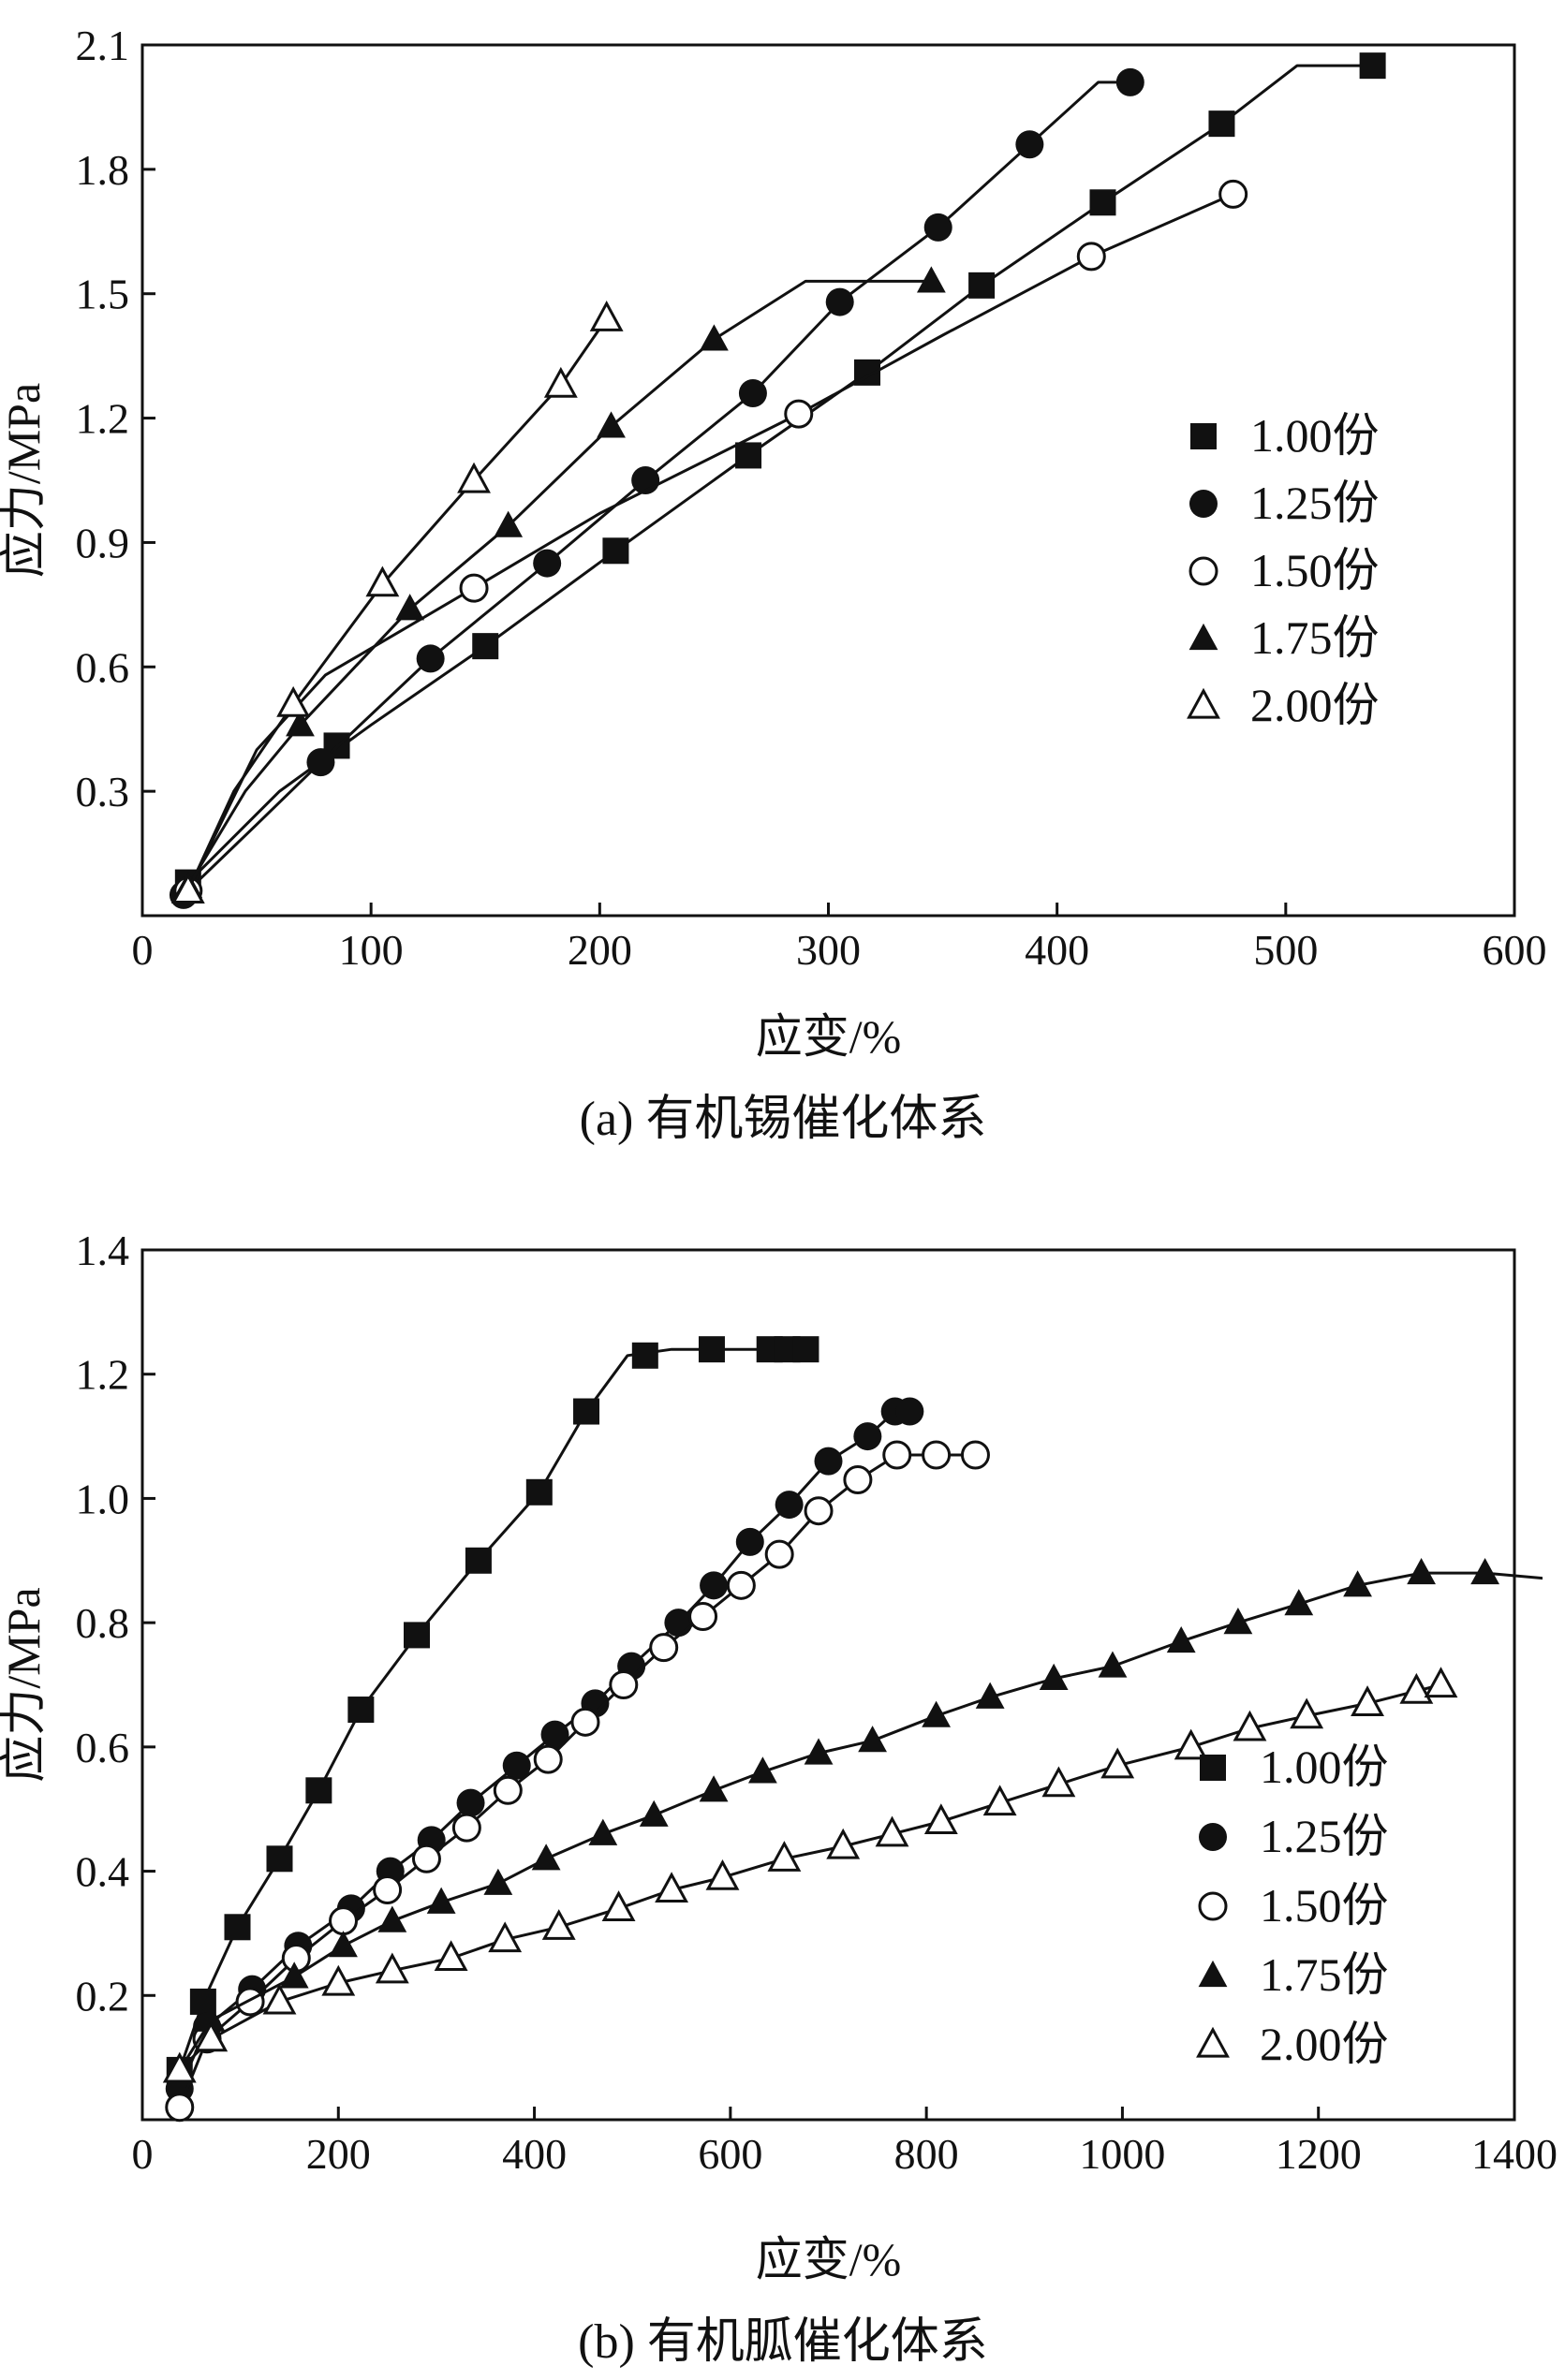  What do you see at coordinates (1319, 2154) in the screenshot?
I see `x-tick-label: 1200` at bounding box center [1319, 2154].